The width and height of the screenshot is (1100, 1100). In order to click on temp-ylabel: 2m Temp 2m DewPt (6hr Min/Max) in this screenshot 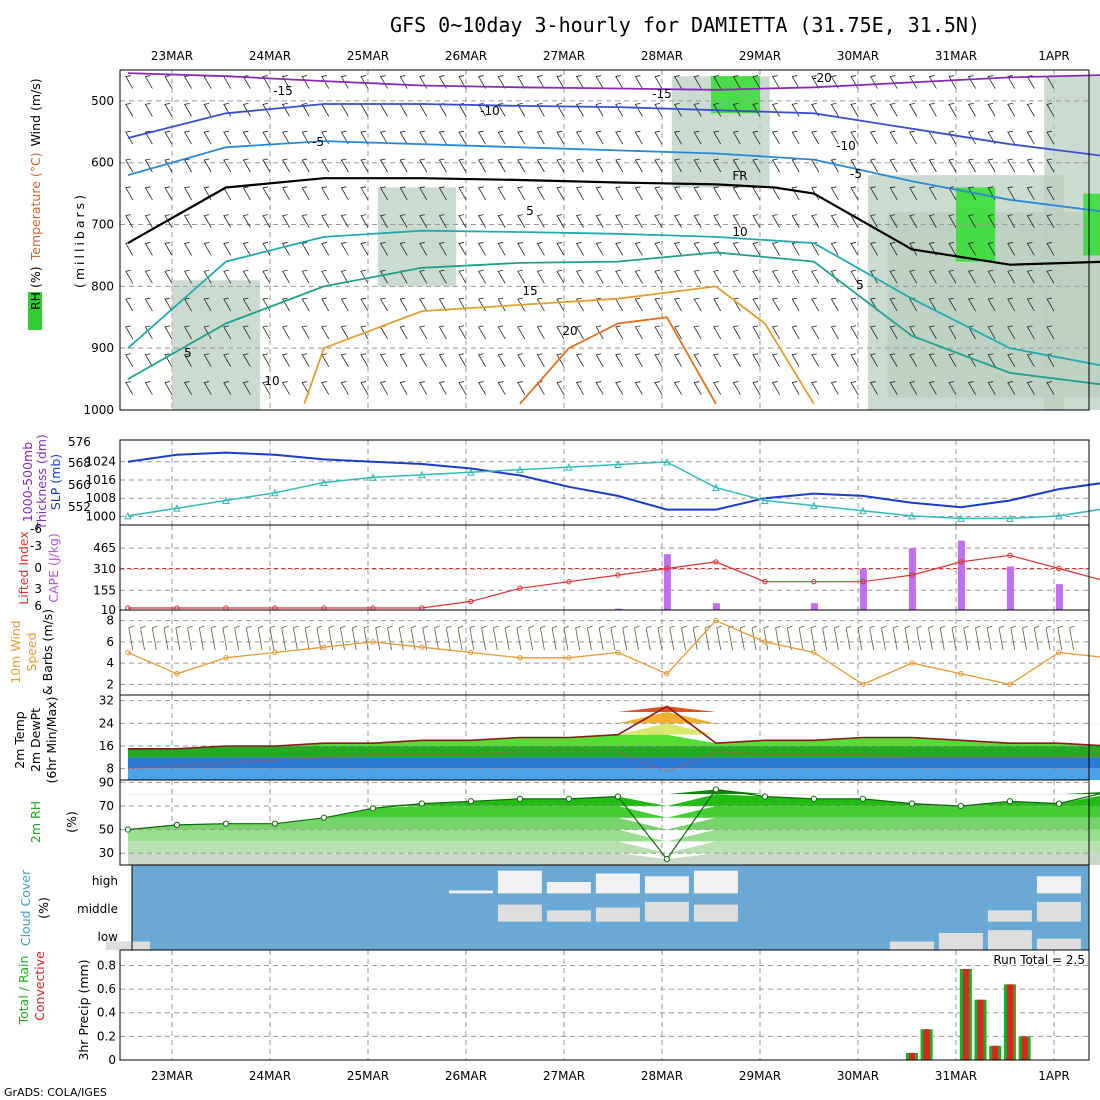, I will do `click(35, 740)`.